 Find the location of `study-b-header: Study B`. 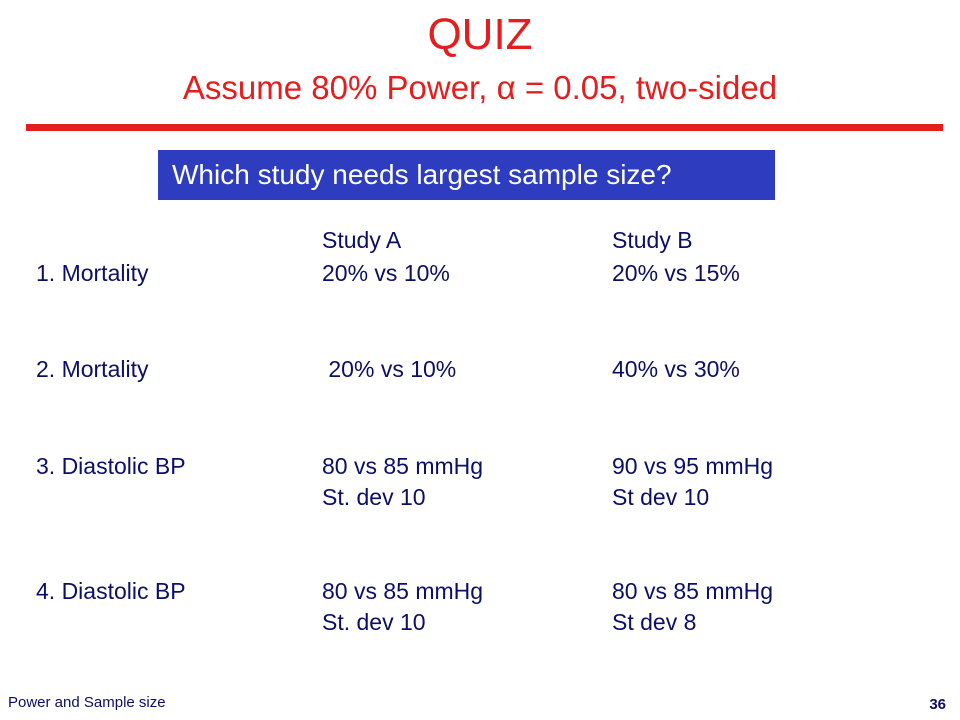

study-b-header: Study B is located at coordinates (652, 240).